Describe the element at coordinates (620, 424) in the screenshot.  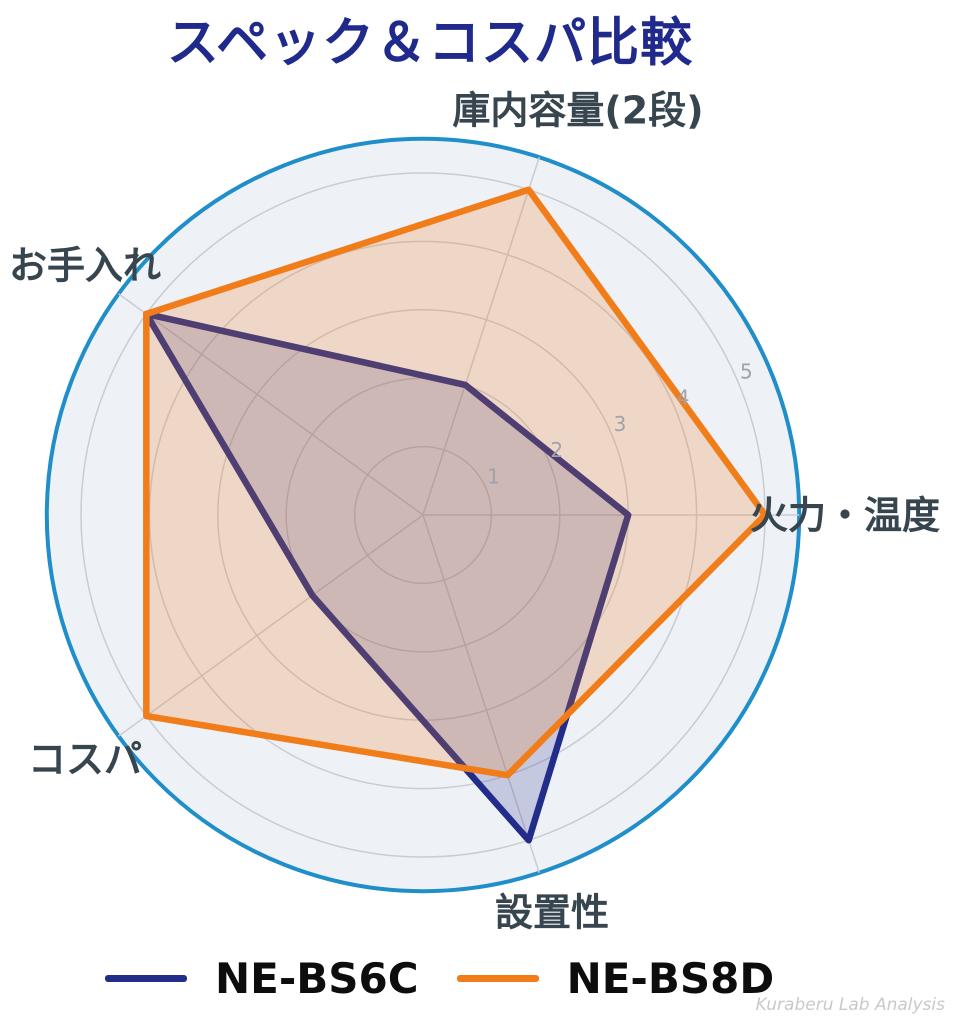
I see `radial-tick-label: 3` at that location.